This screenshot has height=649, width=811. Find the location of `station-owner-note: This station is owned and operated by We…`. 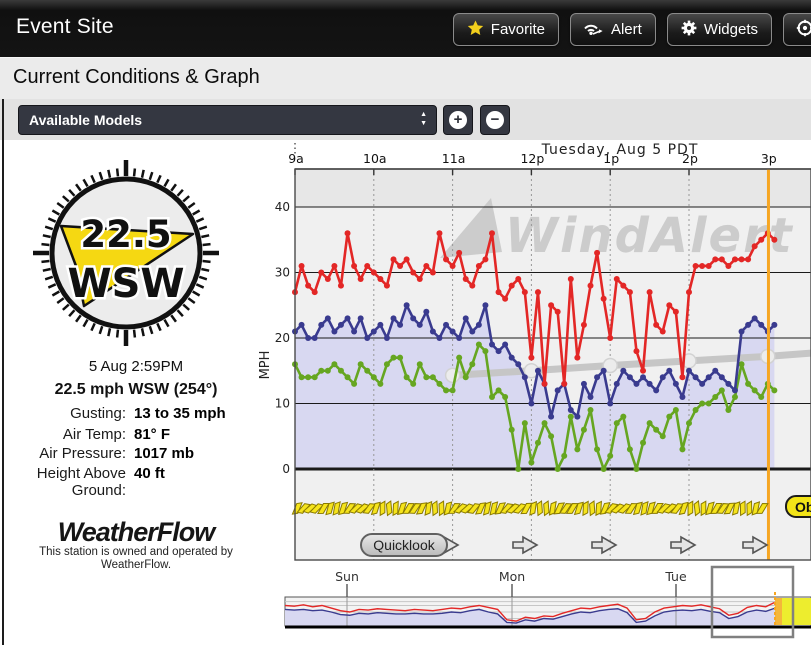

station-owner-note: This station is owned and operated by We… is located at coordinates (136, 558).